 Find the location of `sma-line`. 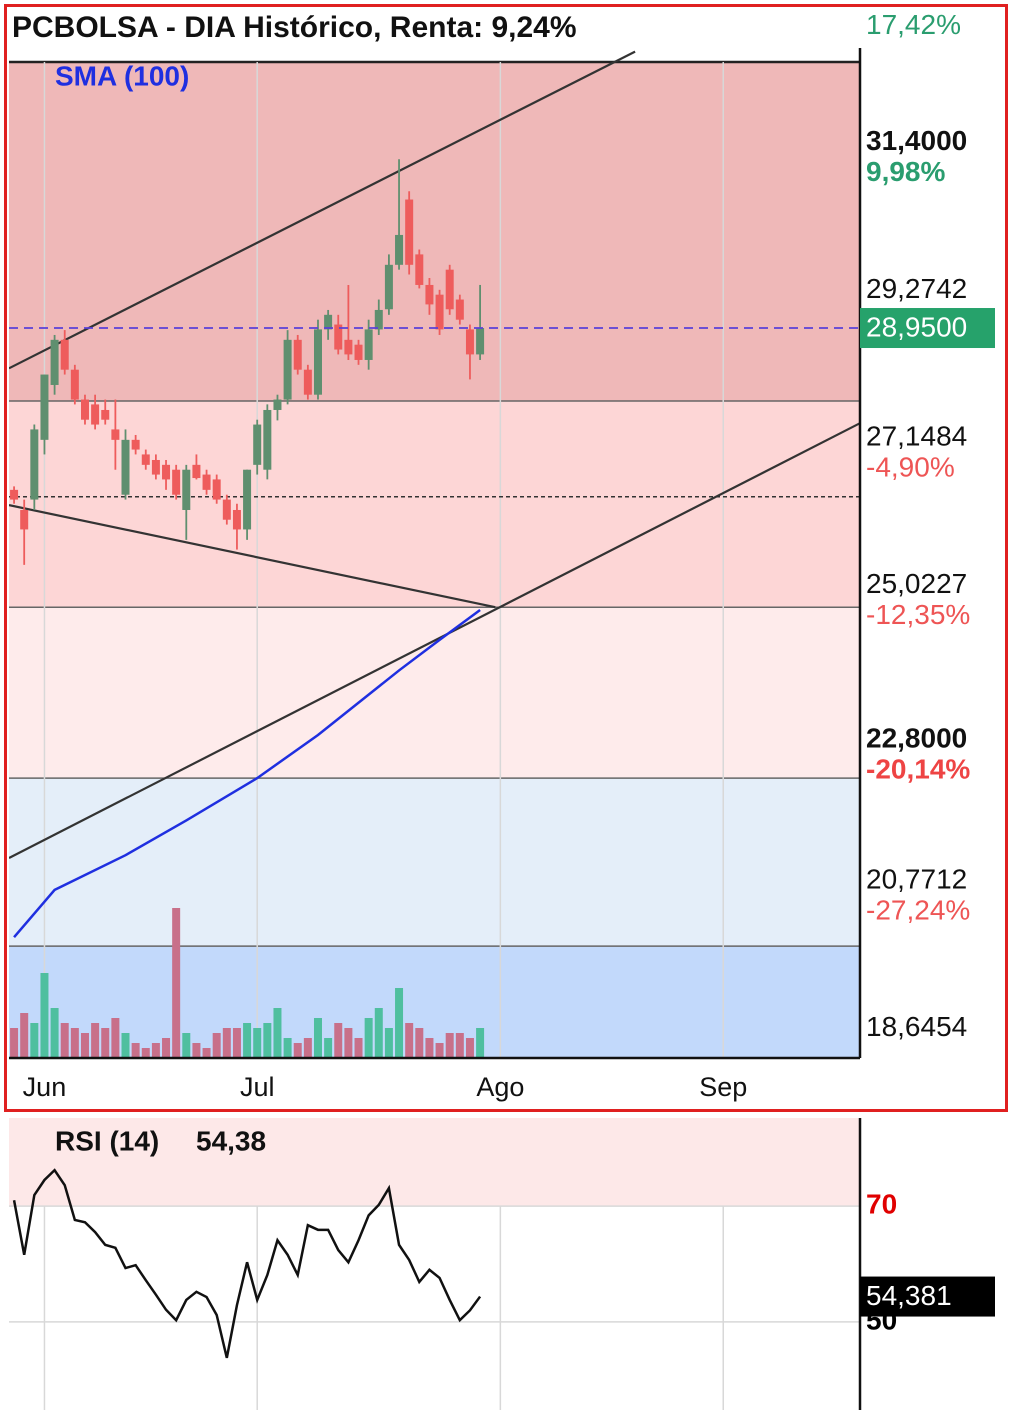

sma-line is located at coordinates (247, 773).